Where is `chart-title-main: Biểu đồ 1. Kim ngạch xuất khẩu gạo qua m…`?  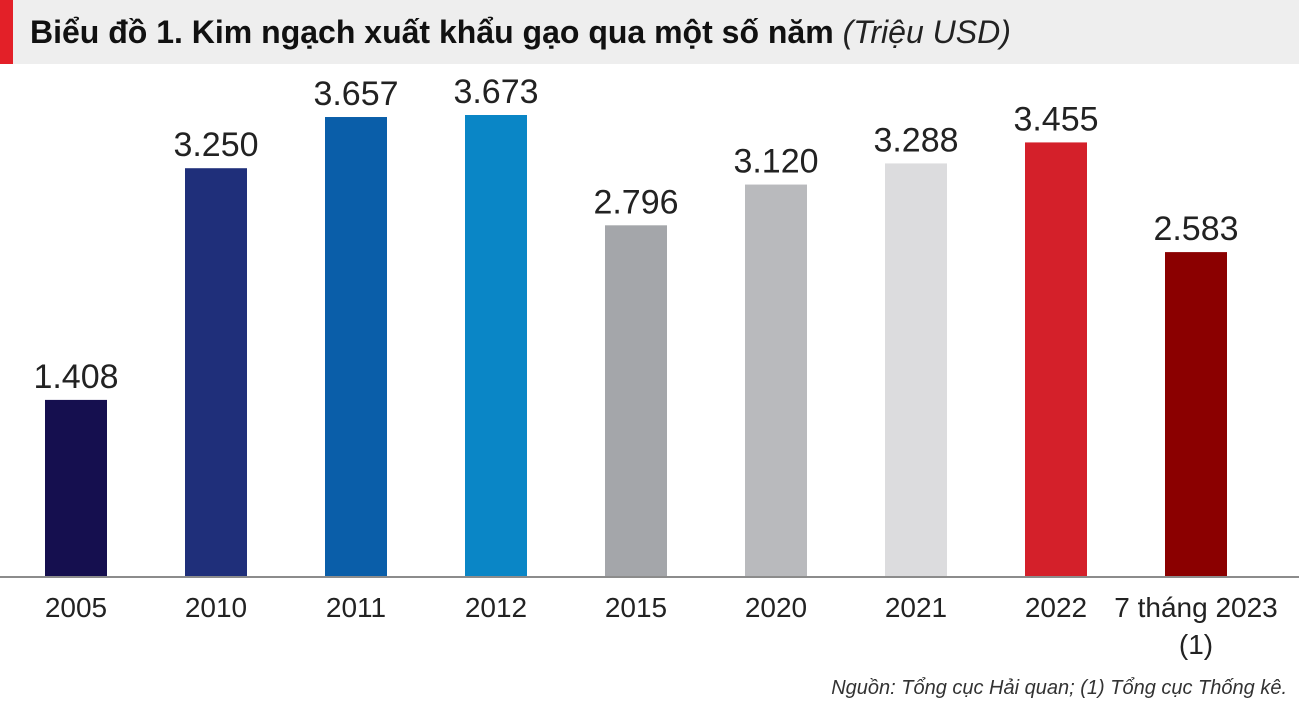 chart-title-main: Biểu đồ 1. Kim ngạch xuất khẩu gạo qua m… is located at coordinates (432, 32).